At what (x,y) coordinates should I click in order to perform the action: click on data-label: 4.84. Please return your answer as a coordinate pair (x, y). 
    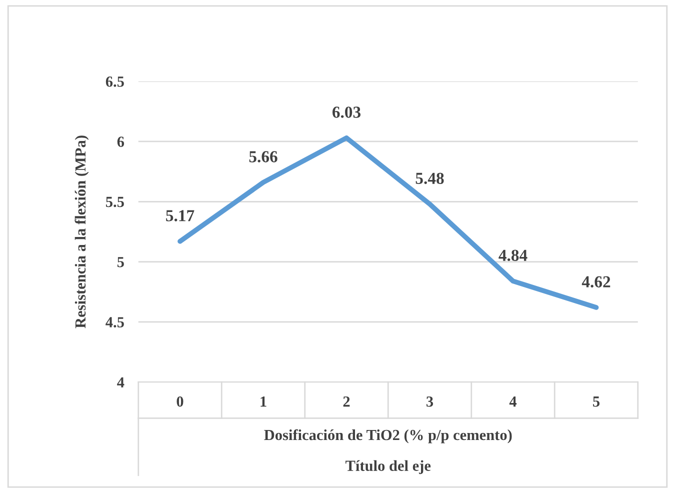
    Looking at the image, I should click on (513, 256).